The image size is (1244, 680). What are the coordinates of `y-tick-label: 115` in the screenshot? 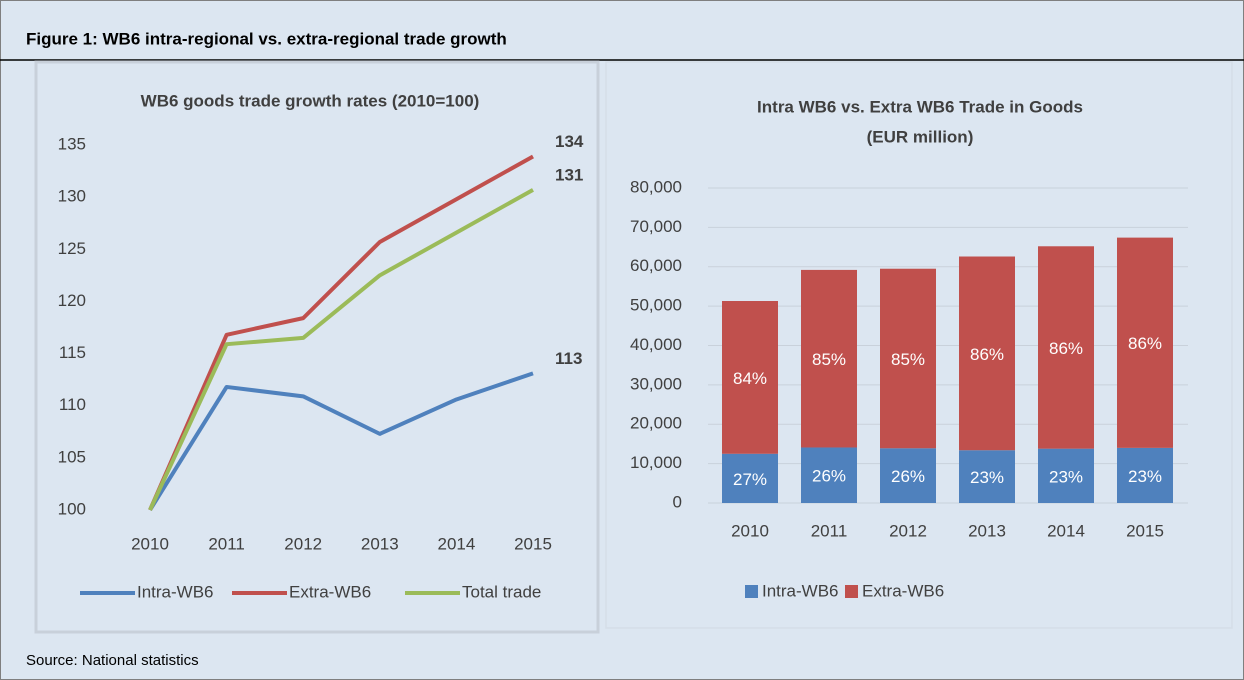 It's located at (72, 352).